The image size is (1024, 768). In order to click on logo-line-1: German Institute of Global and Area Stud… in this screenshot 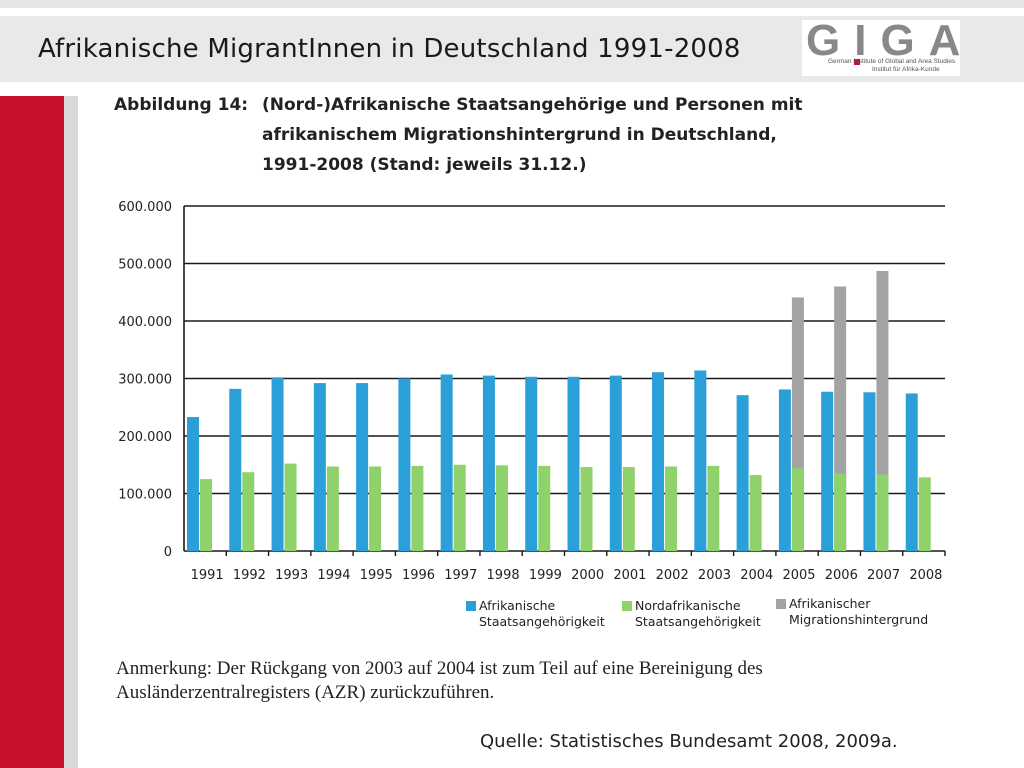, I will do `click(892, 61)`.